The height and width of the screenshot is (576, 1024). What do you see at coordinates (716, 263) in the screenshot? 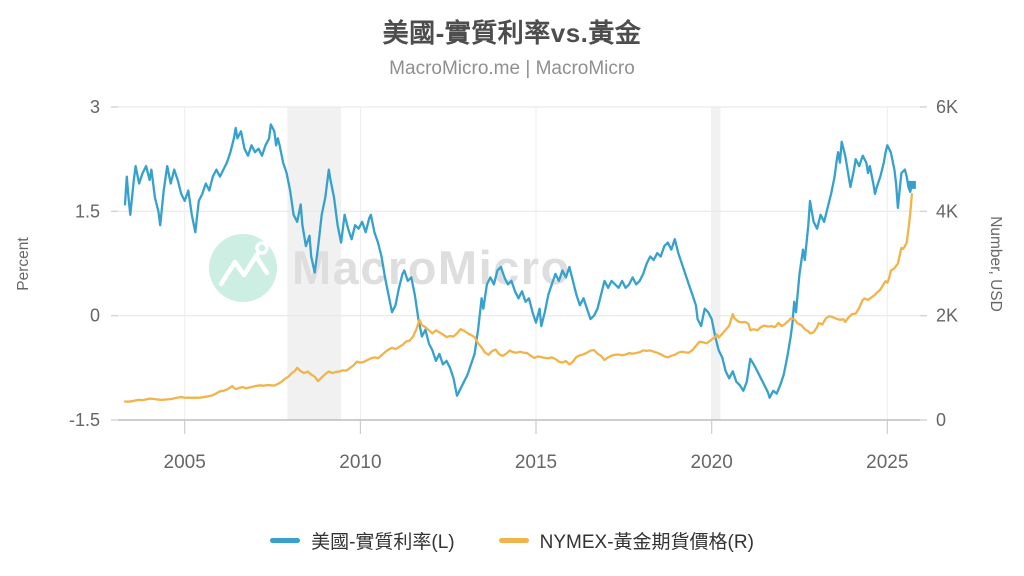
I see `recession-band` at bounding box center [716, 263].